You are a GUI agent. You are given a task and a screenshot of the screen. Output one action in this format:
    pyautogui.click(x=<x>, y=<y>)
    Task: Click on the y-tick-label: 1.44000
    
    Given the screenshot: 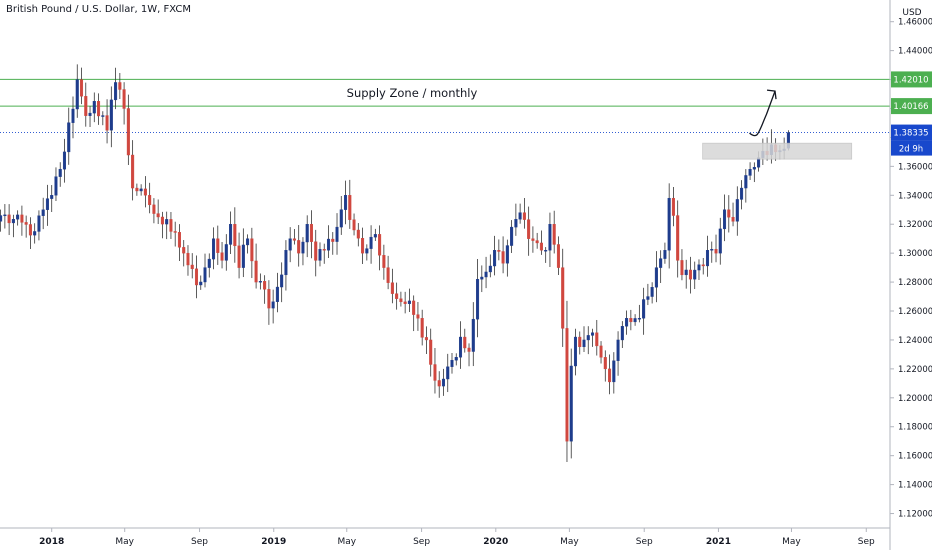 What is the action you would take?
    pyautogui.click(x=915, y=52)
    